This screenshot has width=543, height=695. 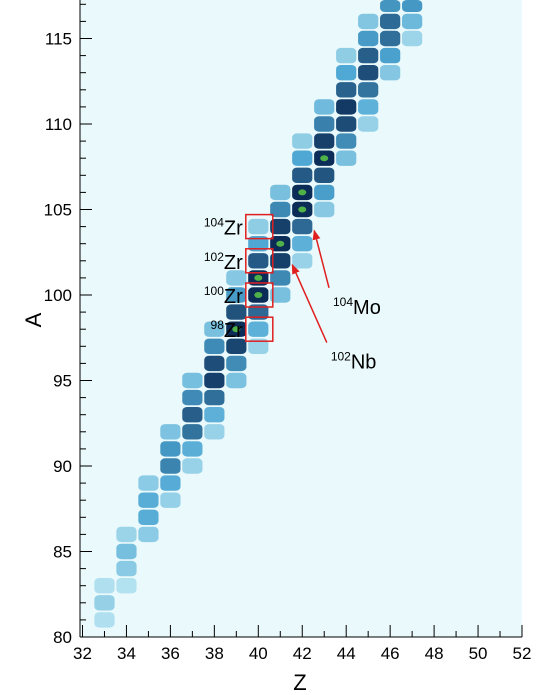 What do you see at coordinates (434, 653) in the screenshot?
I see `x-tick-label: 48` at bounding box center [434, 653].